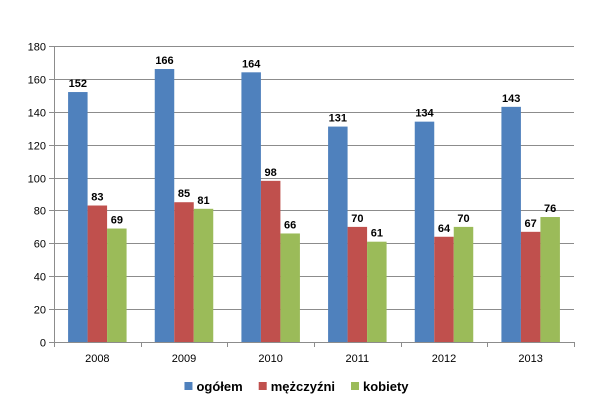 The image size is (593, 411). What do you see at coordinates (37, 114) in the screenshot?
I see `y-tick-label: 140` at bounding box center [37, 114].